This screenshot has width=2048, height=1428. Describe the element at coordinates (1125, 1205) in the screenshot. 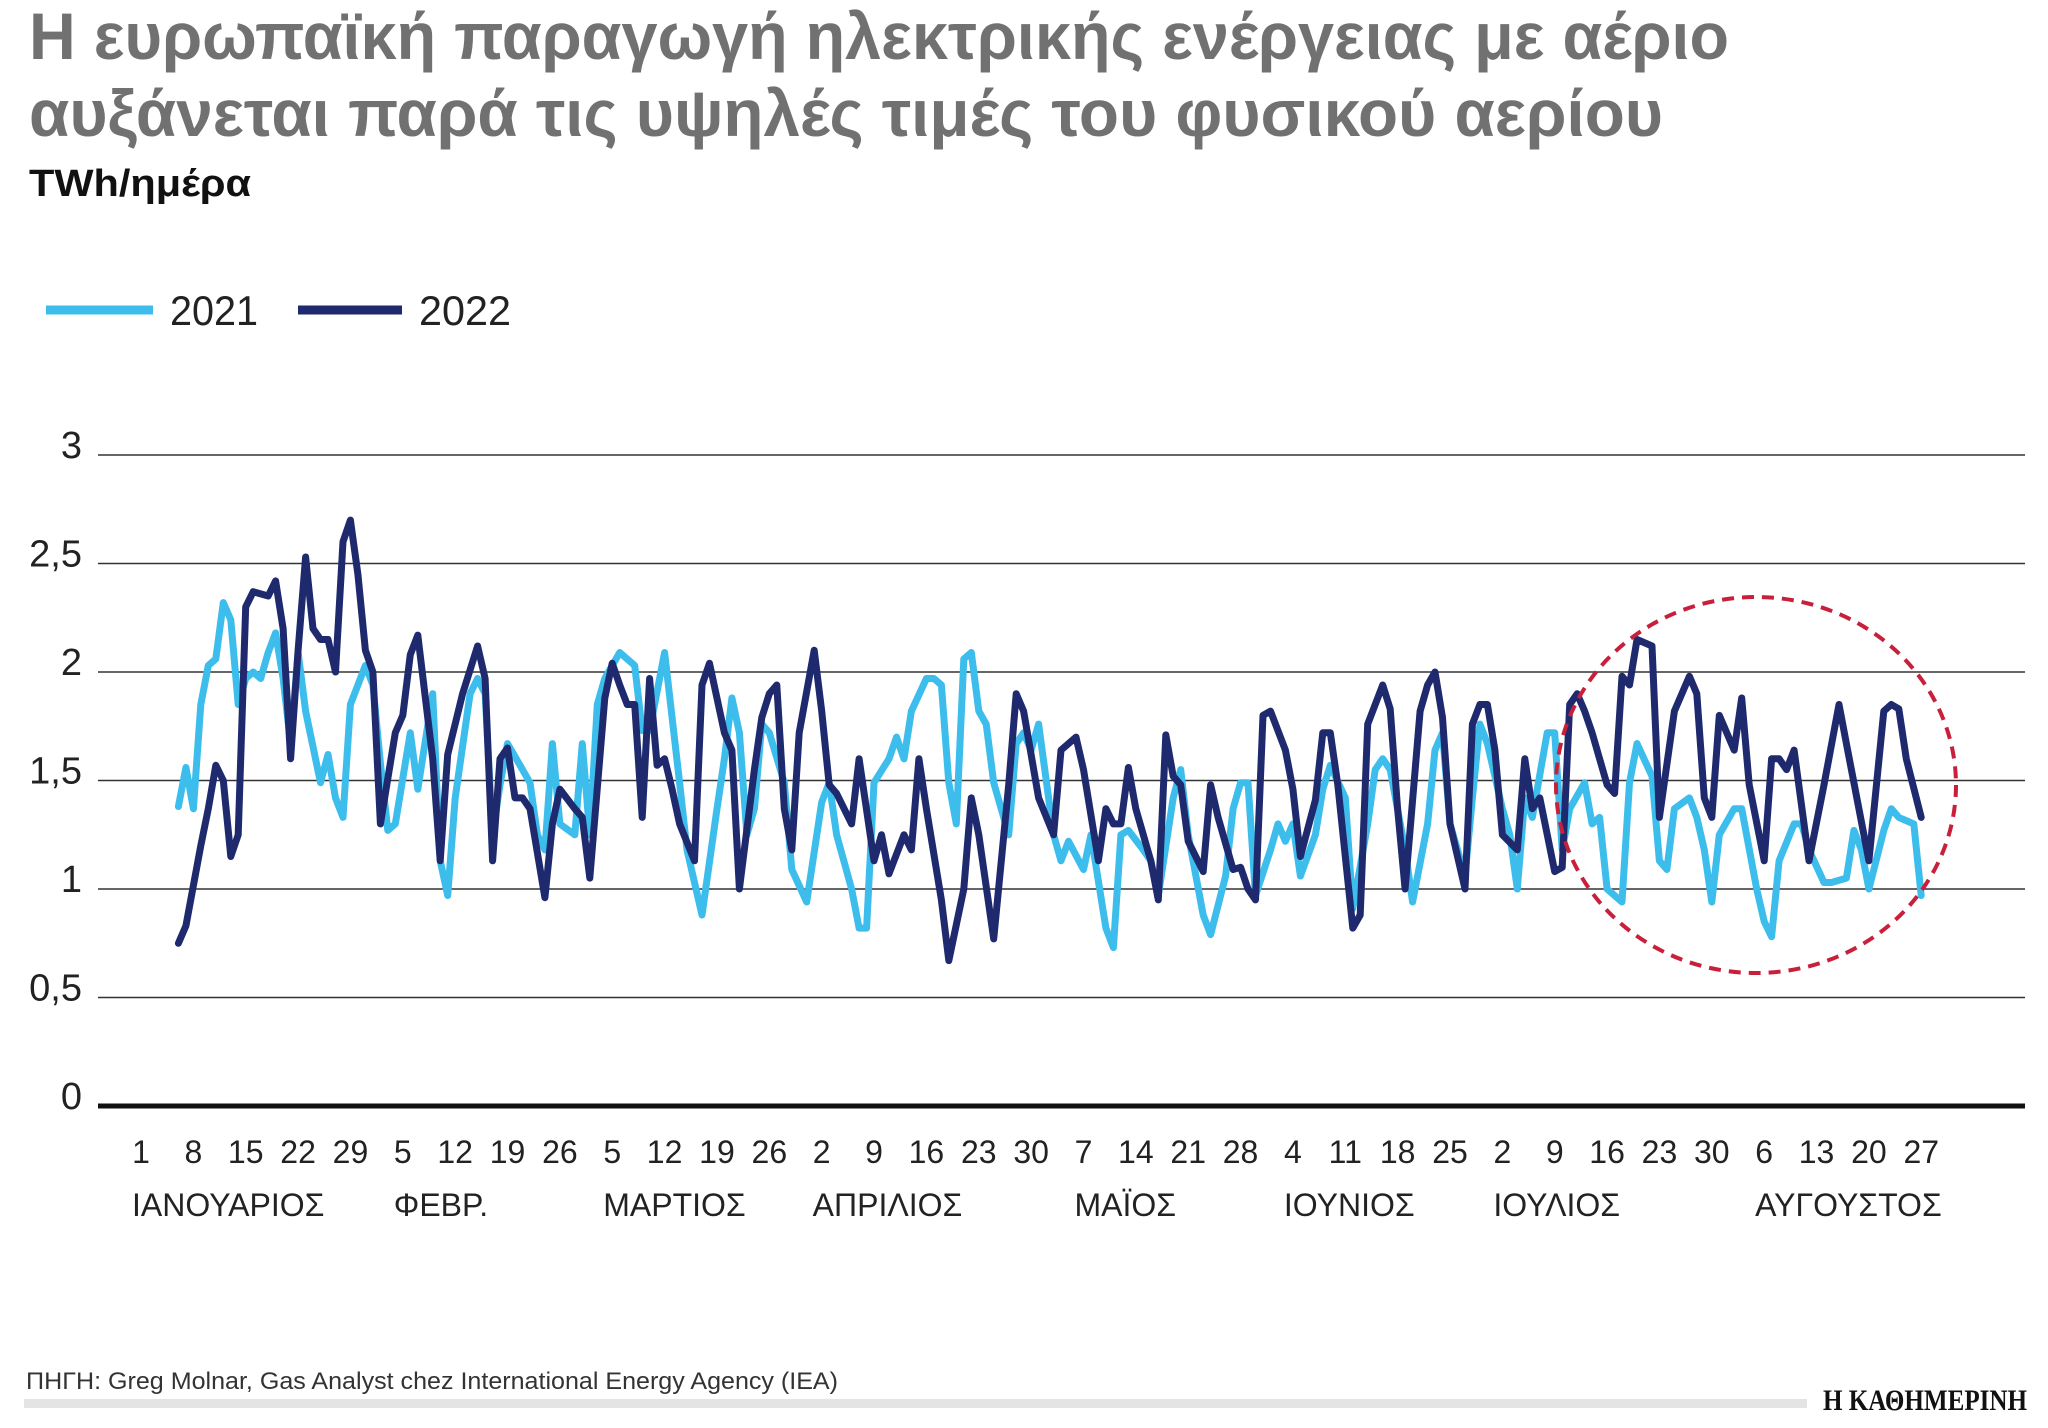

I see `month-label: ΜΑΪΟΣ` at that location.